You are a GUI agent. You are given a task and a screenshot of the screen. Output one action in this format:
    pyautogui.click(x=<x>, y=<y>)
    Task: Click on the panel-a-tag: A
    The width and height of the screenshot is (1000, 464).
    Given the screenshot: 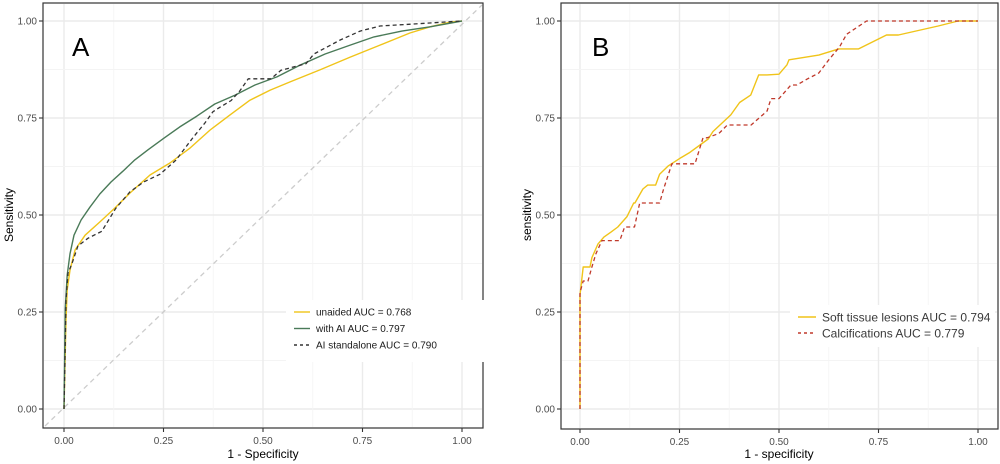 What is the action you would take?
    pyautogui.click(x=81, y=47)
    